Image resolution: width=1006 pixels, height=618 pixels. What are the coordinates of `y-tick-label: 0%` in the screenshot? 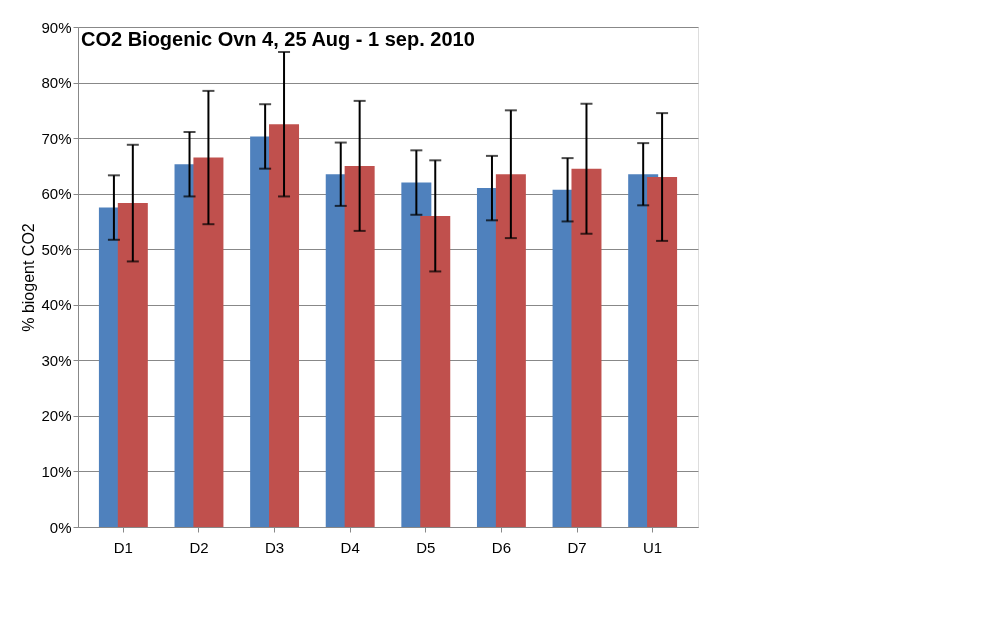 It's located at (60, 527).